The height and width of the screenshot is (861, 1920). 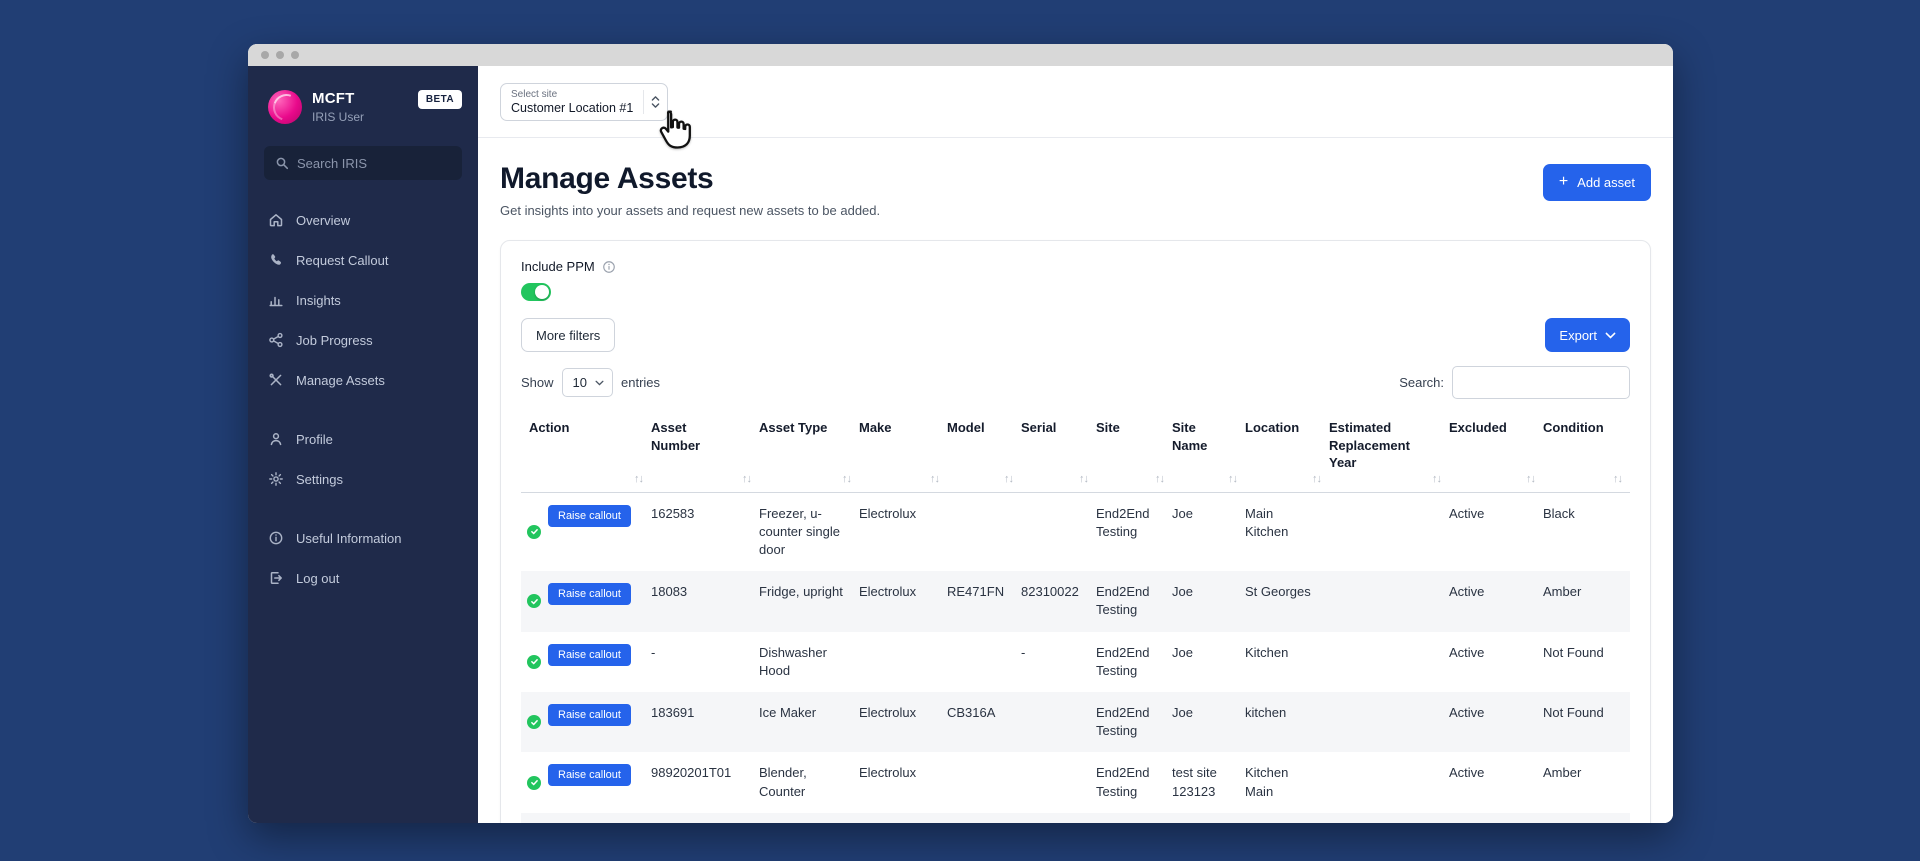 I want to click on column-header-excluded: Excluded ↑↓, so click(x=1496, y=453).